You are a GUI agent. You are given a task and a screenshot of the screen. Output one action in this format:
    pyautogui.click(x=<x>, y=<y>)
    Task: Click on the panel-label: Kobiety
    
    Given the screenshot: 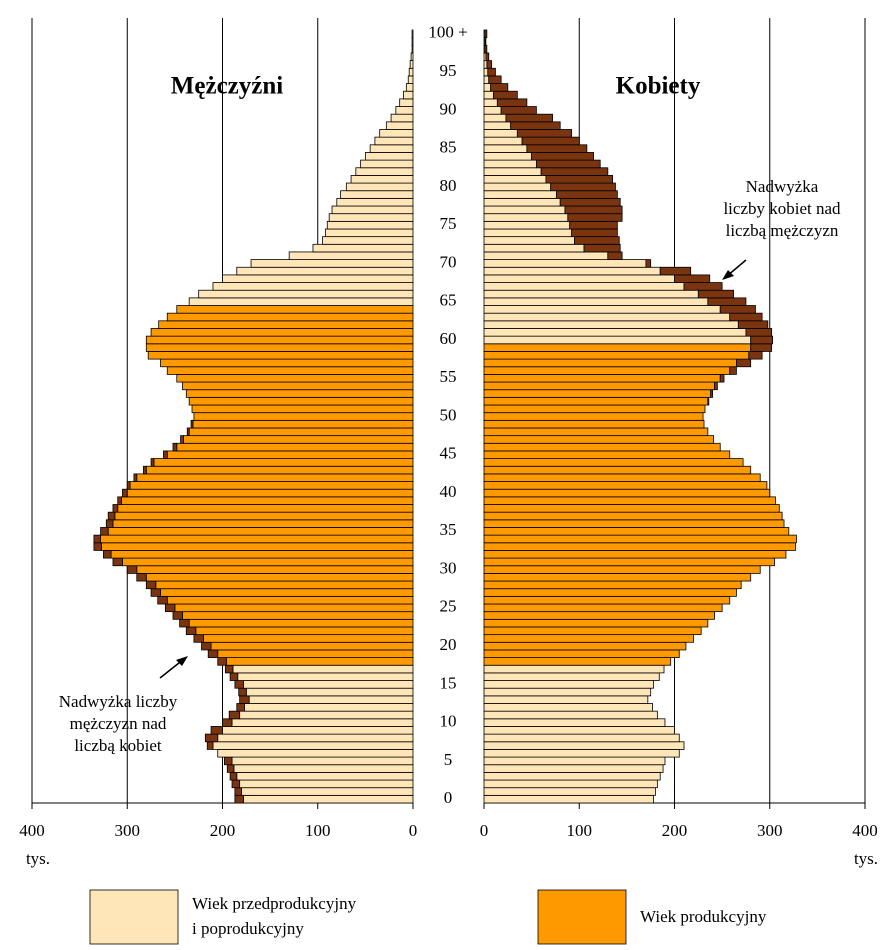 What is the action you would take?
    pyautogui.click(x=658, y=86)
    